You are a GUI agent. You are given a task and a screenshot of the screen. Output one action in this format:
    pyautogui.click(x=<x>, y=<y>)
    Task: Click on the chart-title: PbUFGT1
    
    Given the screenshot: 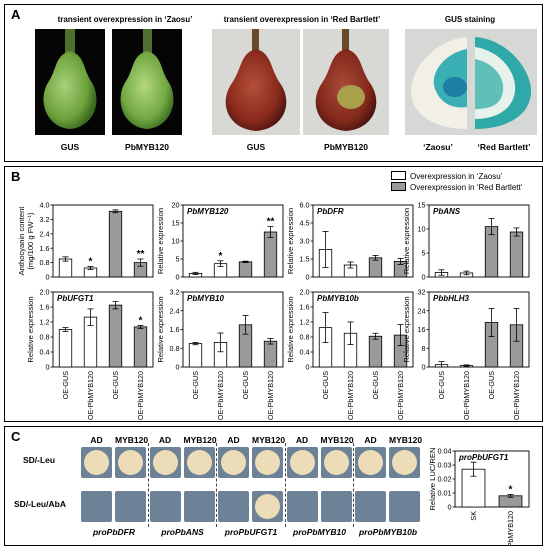 What is the action you would take?
    pyautogui.click(x=75, y=298)
    